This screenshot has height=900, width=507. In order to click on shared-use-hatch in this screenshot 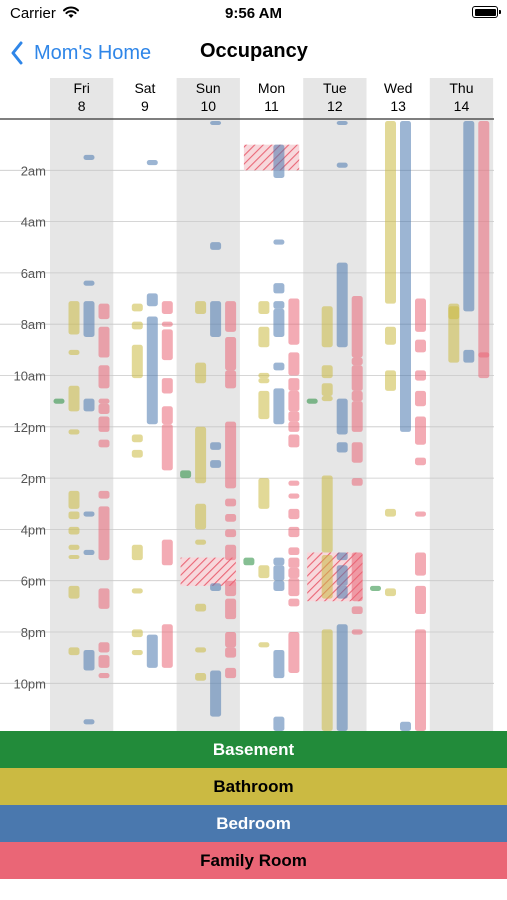, I will do `click(271, 157)`.